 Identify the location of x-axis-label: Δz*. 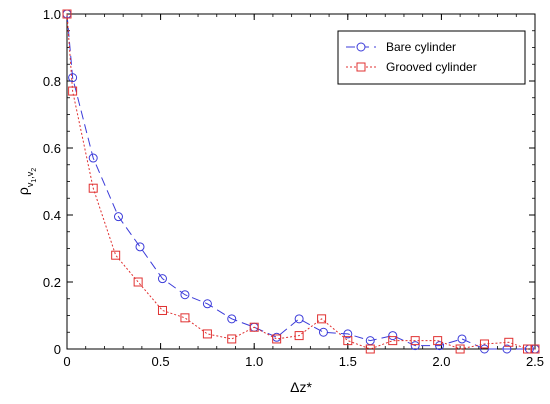
(301, 387).